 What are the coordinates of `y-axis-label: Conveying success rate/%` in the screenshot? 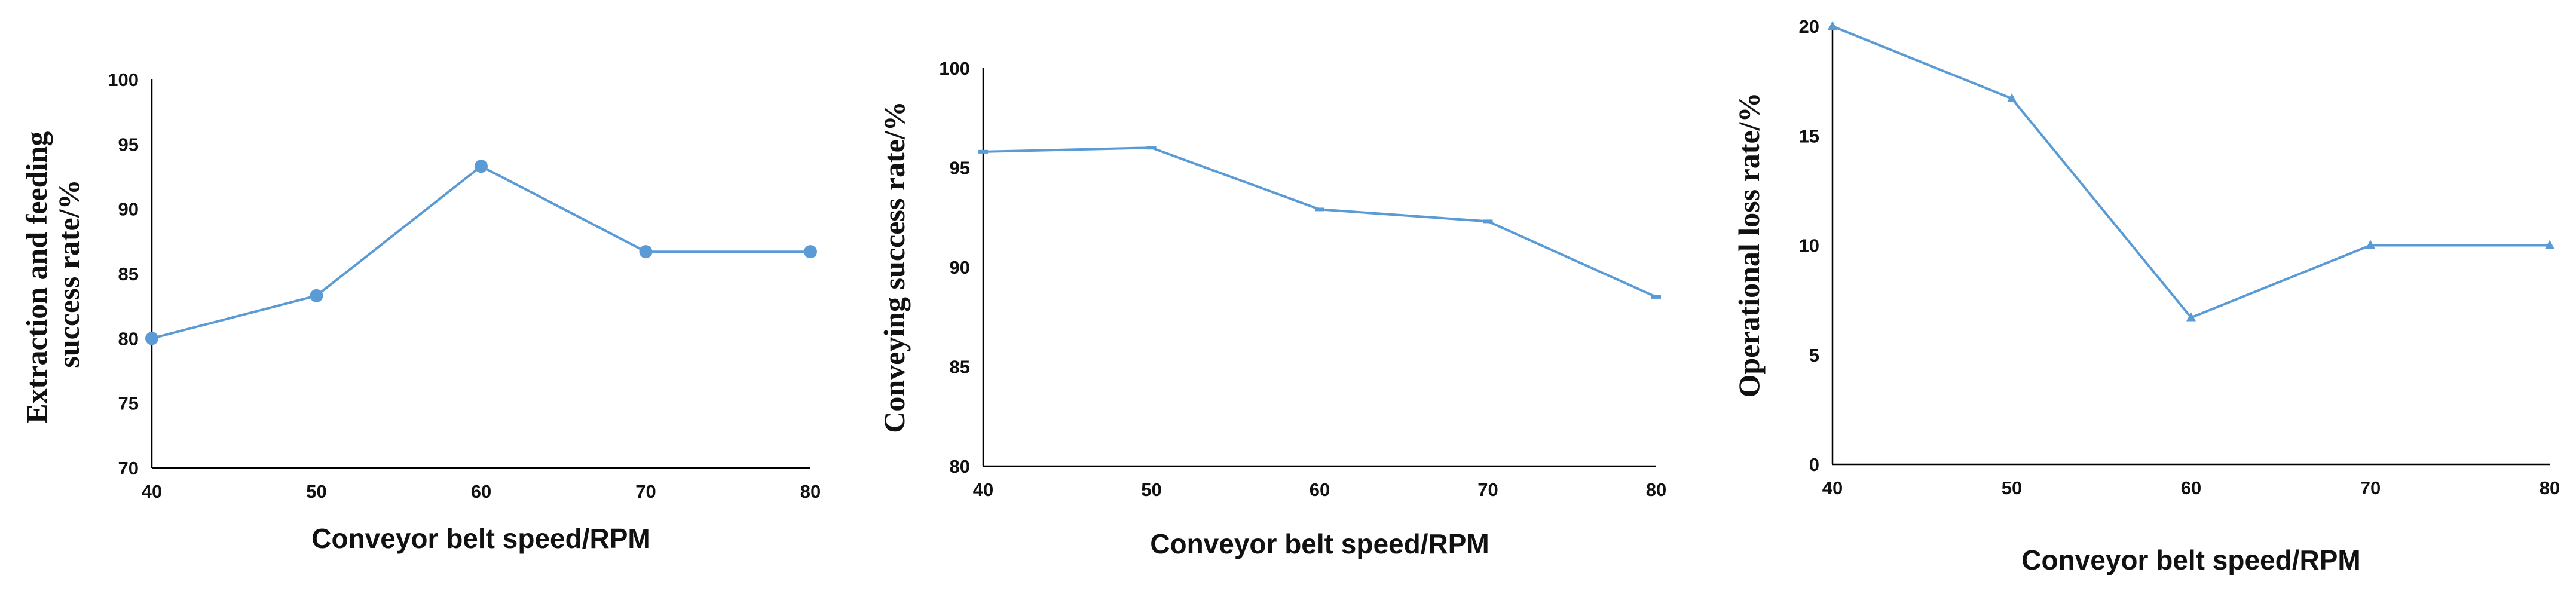 It's located at (894, 267).